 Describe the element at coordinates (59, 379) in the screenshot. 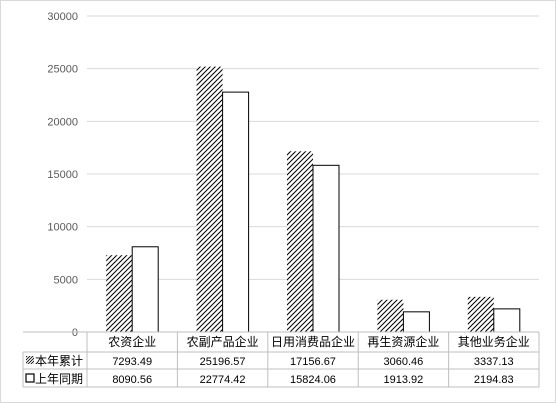

I see `series-label: 上年同期` at that location.